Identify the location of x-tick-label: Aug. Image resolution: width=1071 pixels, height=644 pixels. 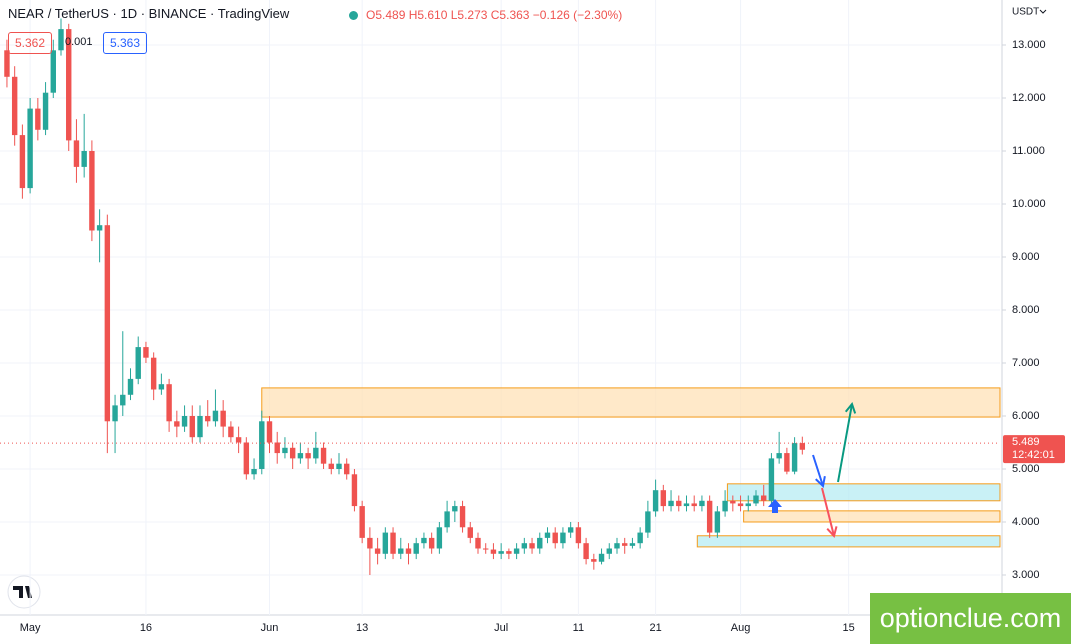
(741, 628).